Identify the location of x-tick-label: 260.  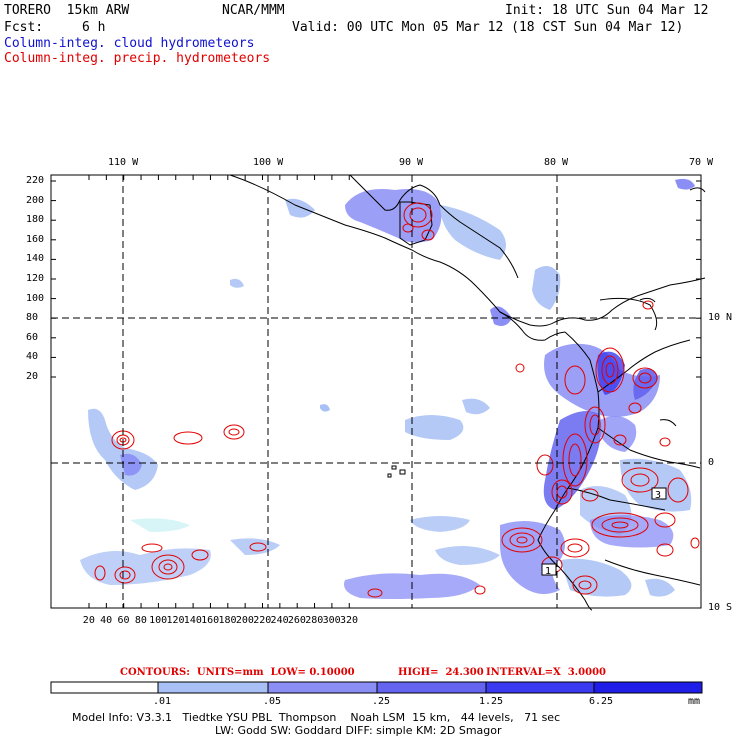
(296, 620).